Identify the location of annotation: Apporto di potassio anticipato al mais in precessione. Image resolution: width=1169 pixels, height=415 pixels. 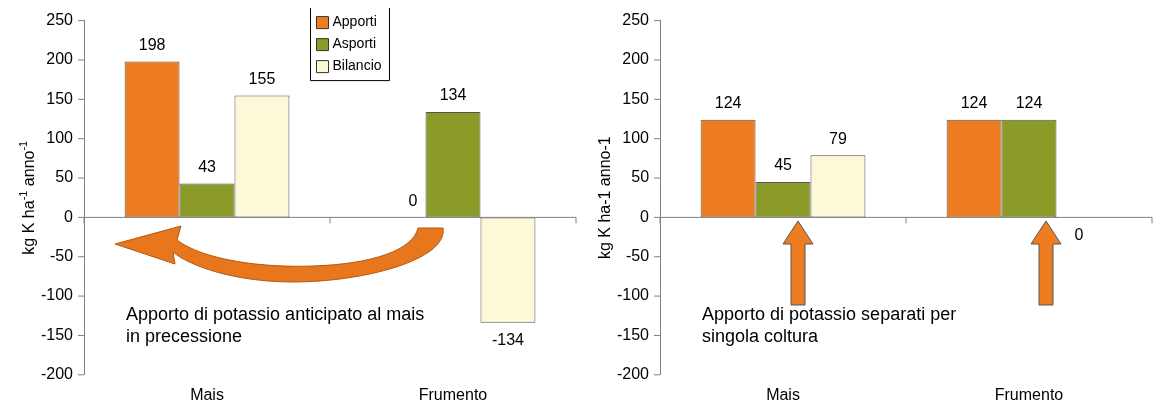
(275, 324).